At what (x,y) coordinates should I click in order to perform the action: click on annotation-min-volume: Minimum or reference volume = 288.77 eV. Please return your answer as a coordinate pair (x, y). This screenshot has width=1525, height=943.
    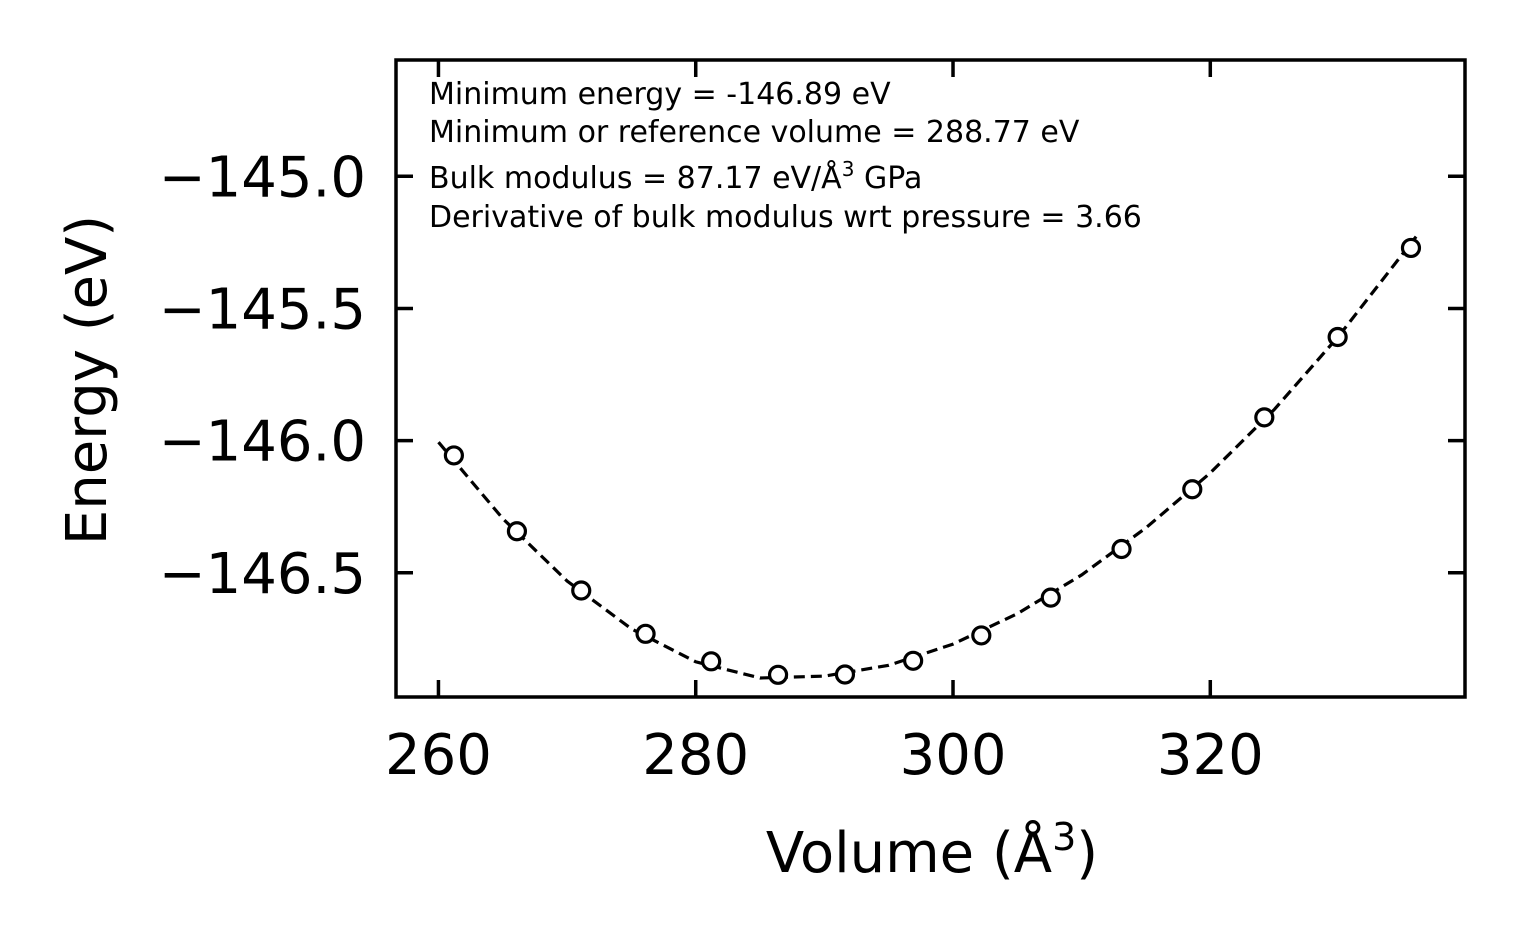
    Looking at the image, I should click on (754, 132).